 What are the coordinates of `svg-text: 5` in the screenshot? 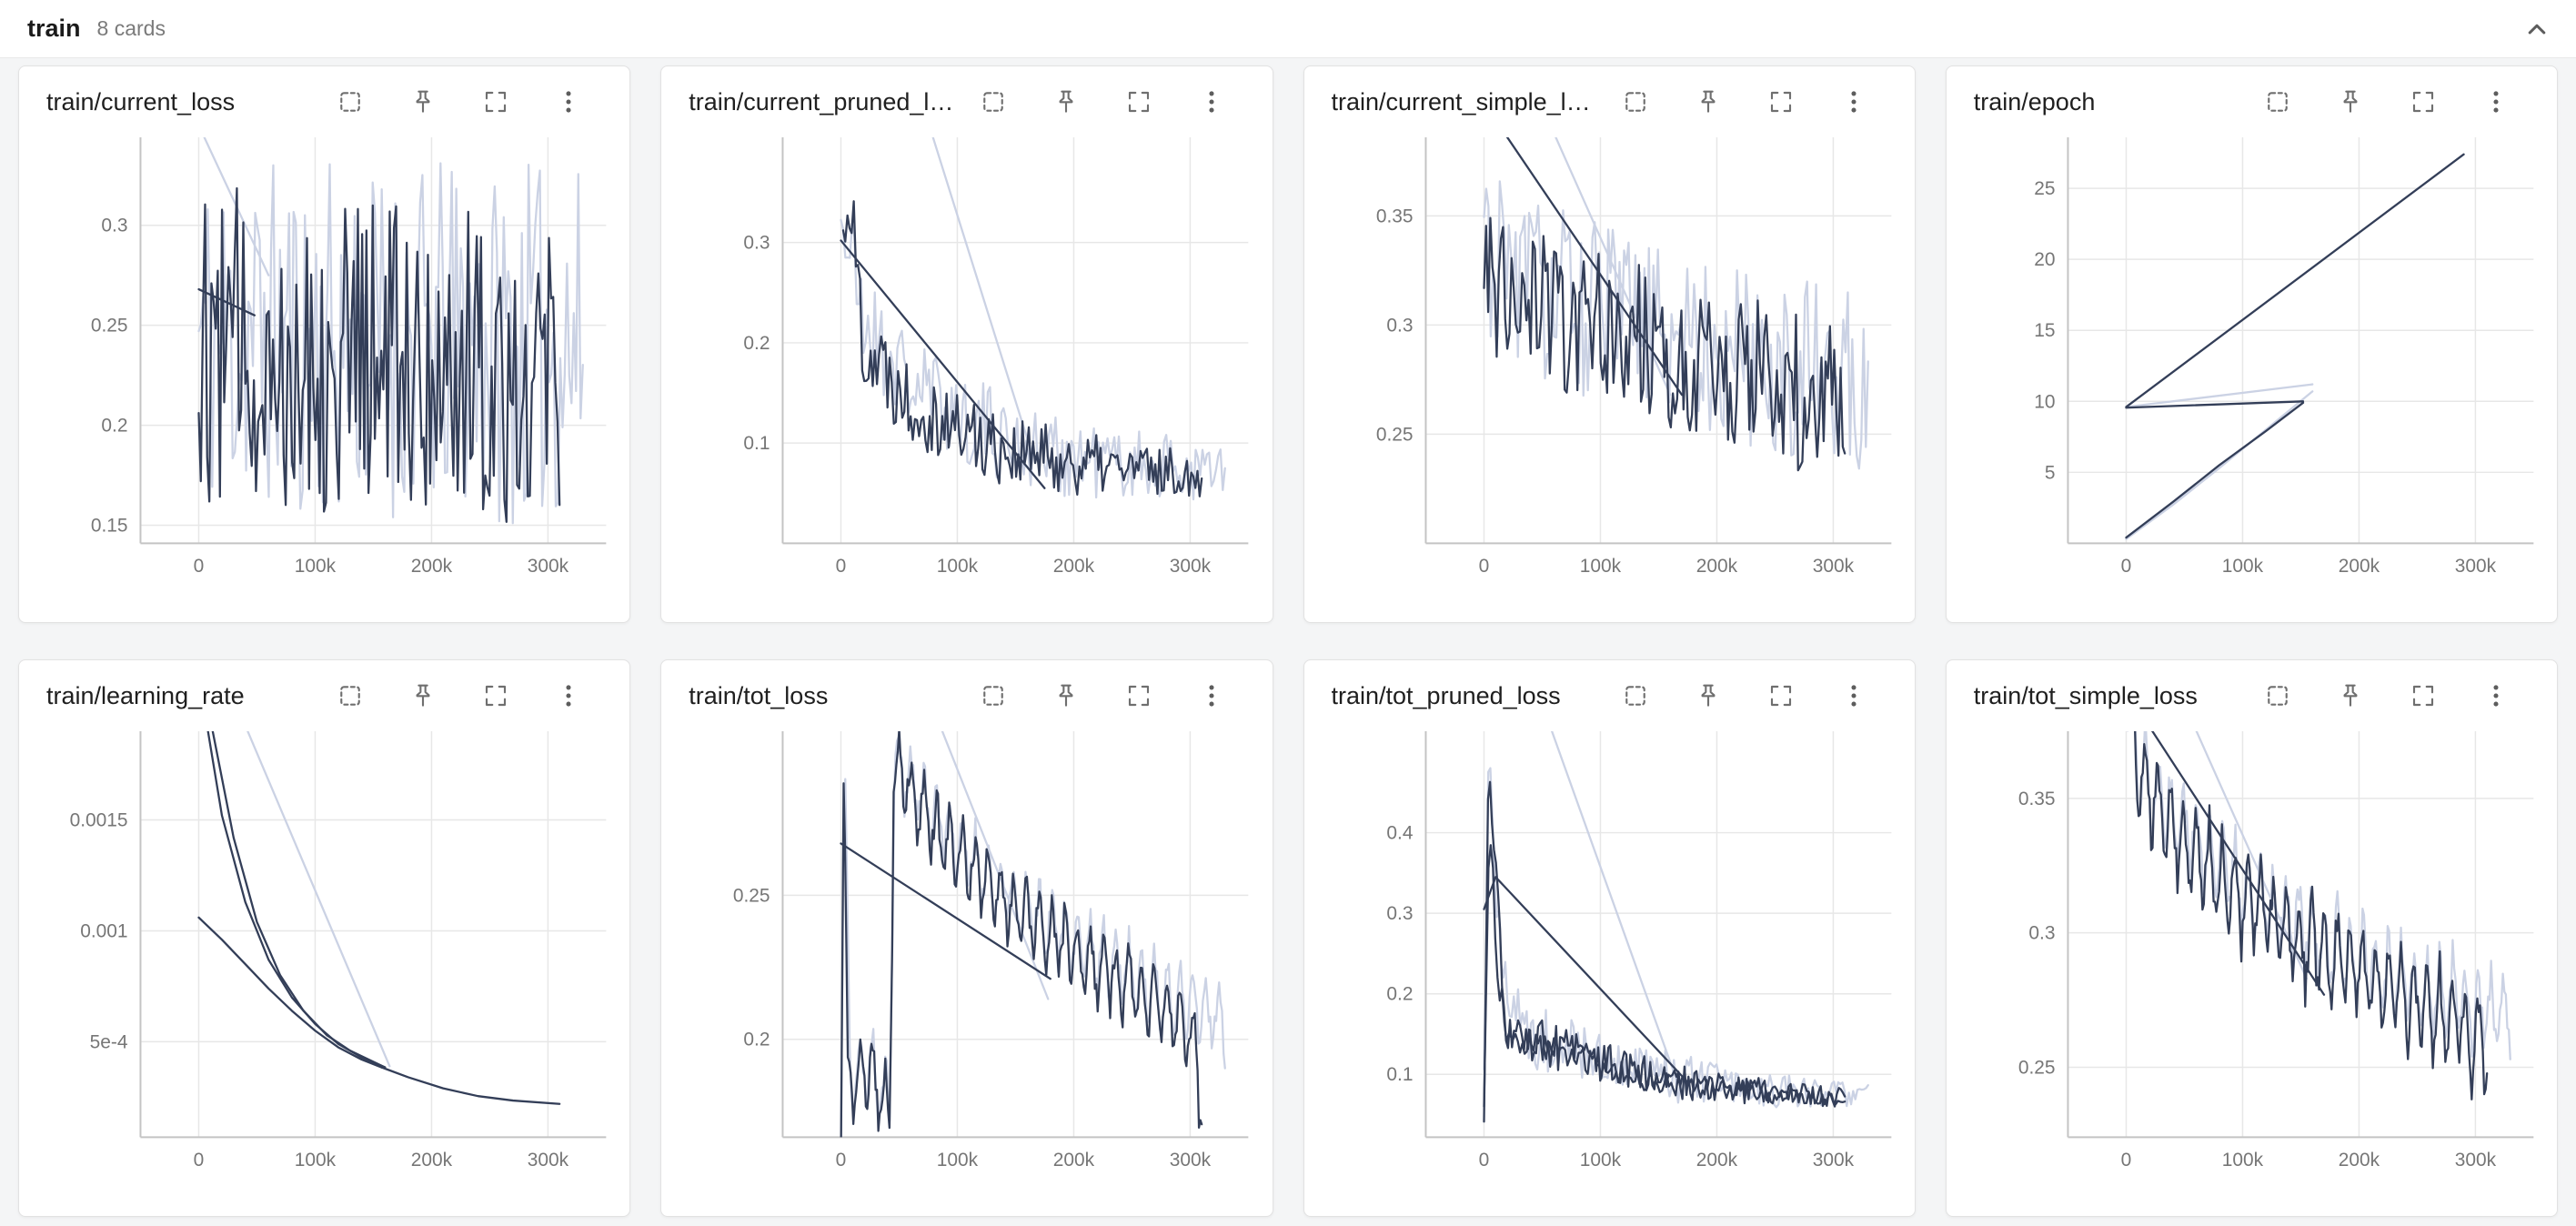 It's located at (2050, 472).